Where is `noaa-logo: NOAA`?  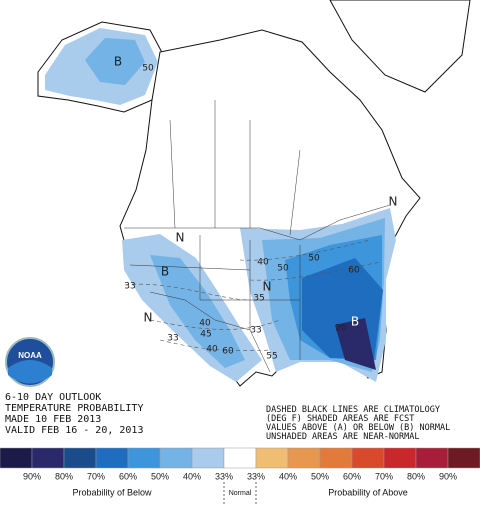
noaa-logo: NOAA is located at coordinates (30, 362).